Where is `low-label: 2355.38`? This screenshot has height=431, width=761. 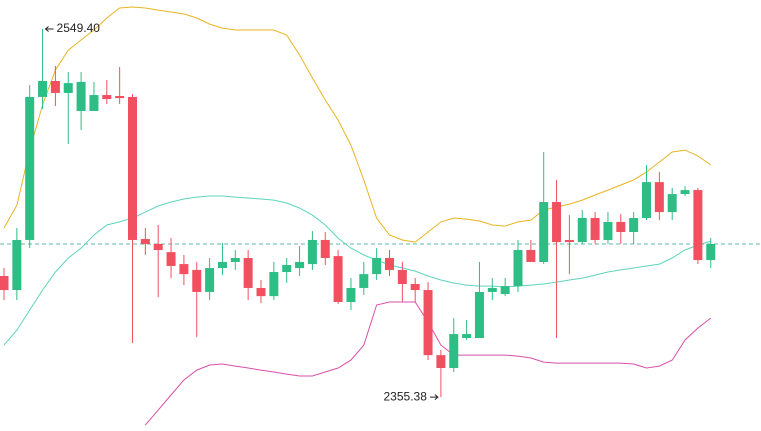 low-label: 2355.38 is located at coordinates (406, 396).